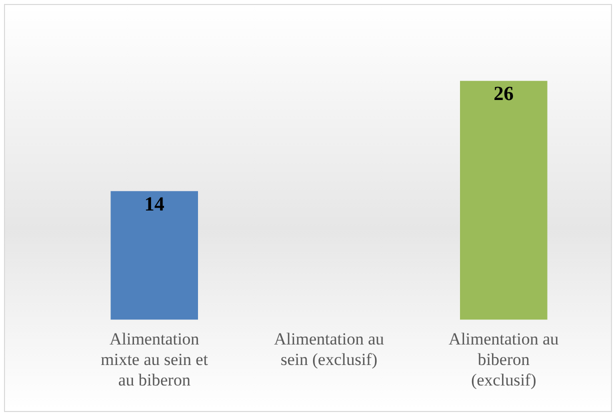  What do you see at coordinates (154, 204) in the screenshot?
I see `data-label: 14` at bounding box center [154, 204].